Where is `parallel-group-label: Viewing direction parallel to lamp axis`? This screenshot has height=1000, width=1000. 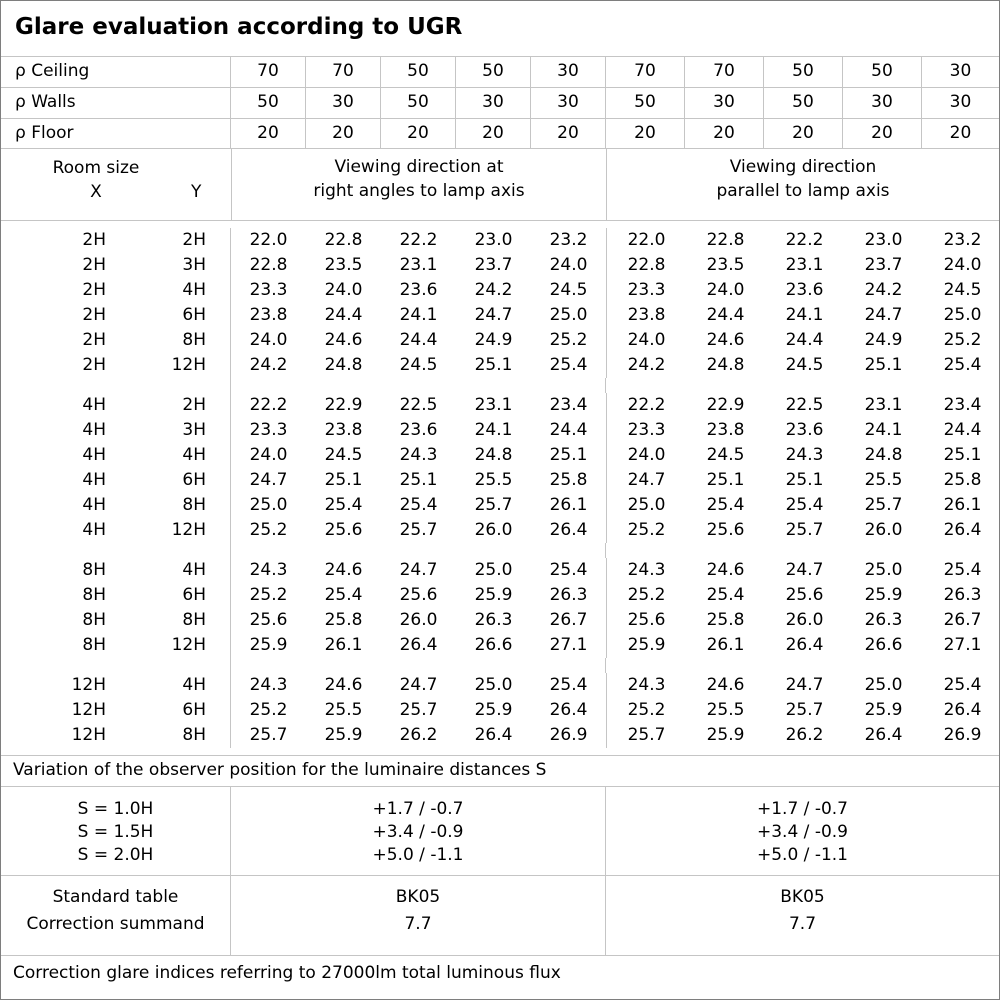 parallel-group-label: Viewing direction parallel to lamp axis is located at coordinates (803, 179).